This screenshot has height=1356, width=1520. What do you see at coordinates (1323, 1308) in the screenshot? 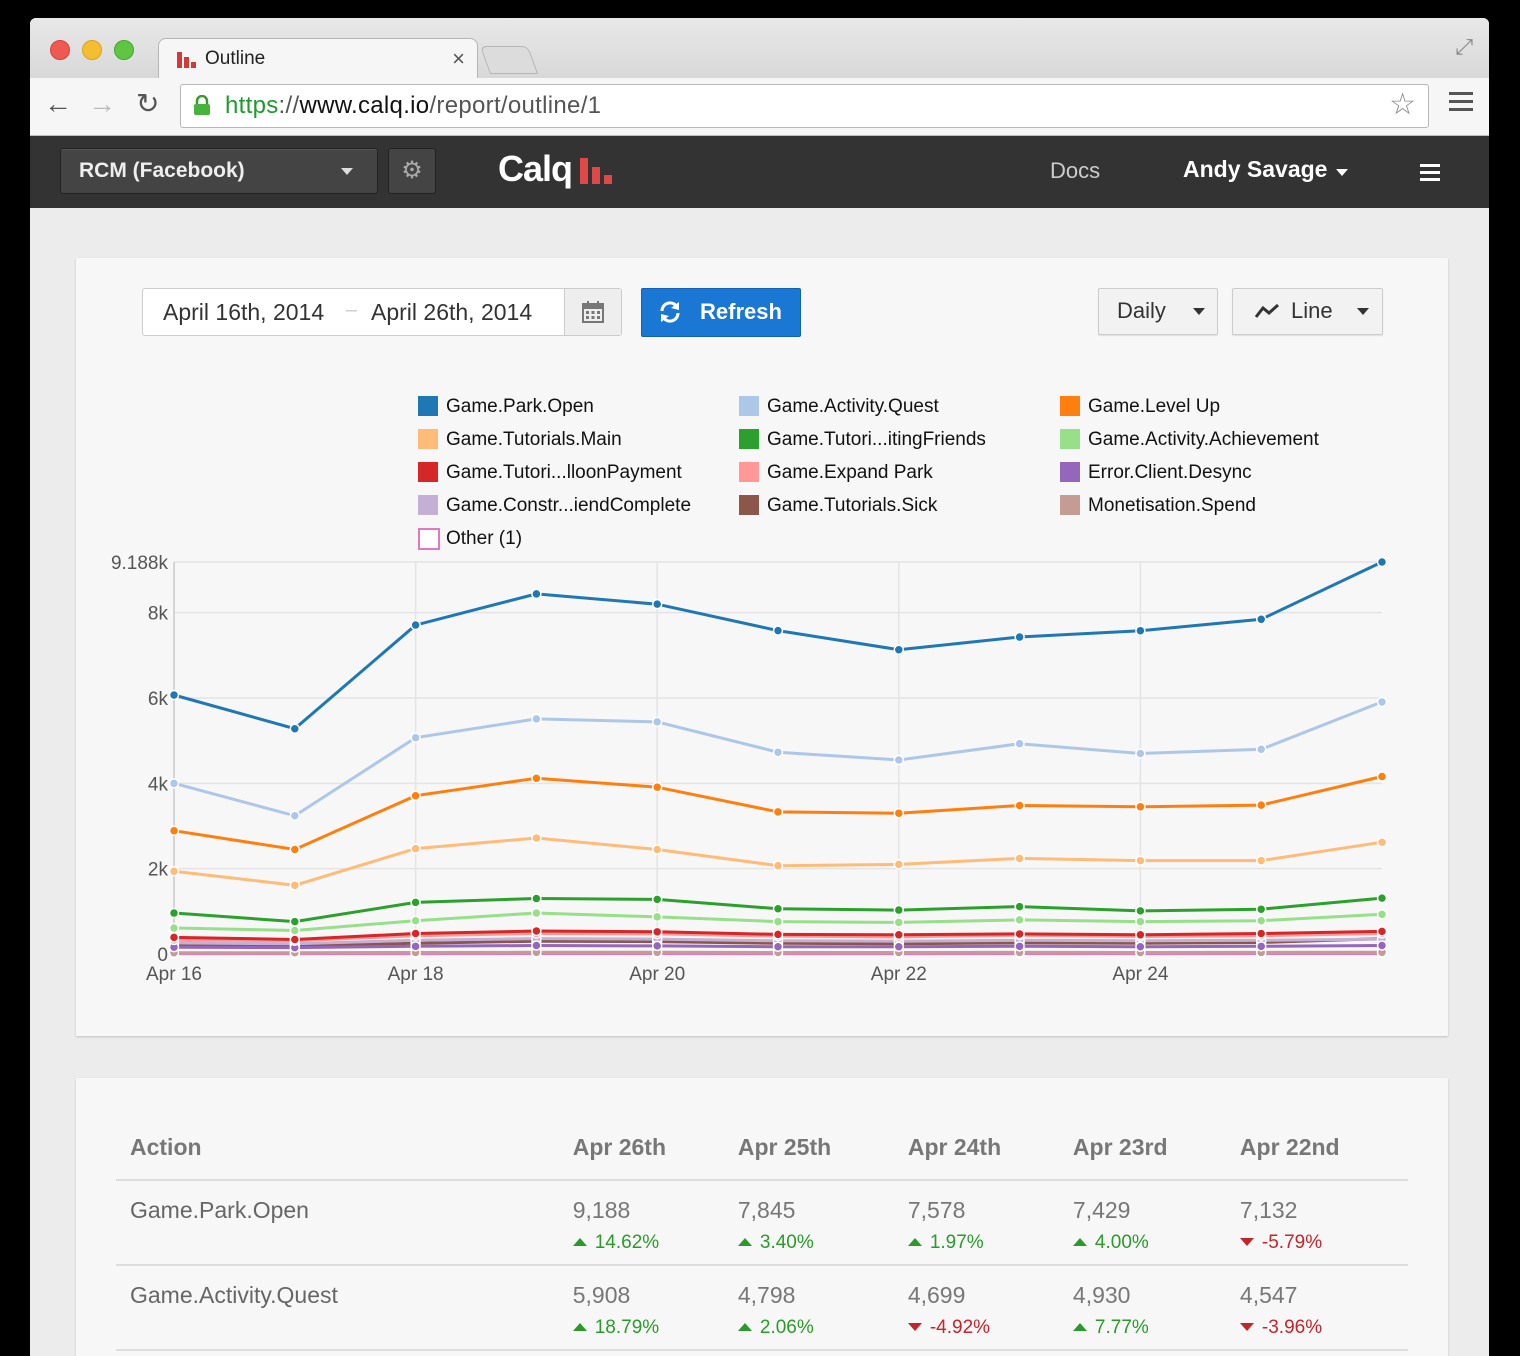
I see `value-cell: 4,547 -3.96%` at bounding box center [1323, 1308].